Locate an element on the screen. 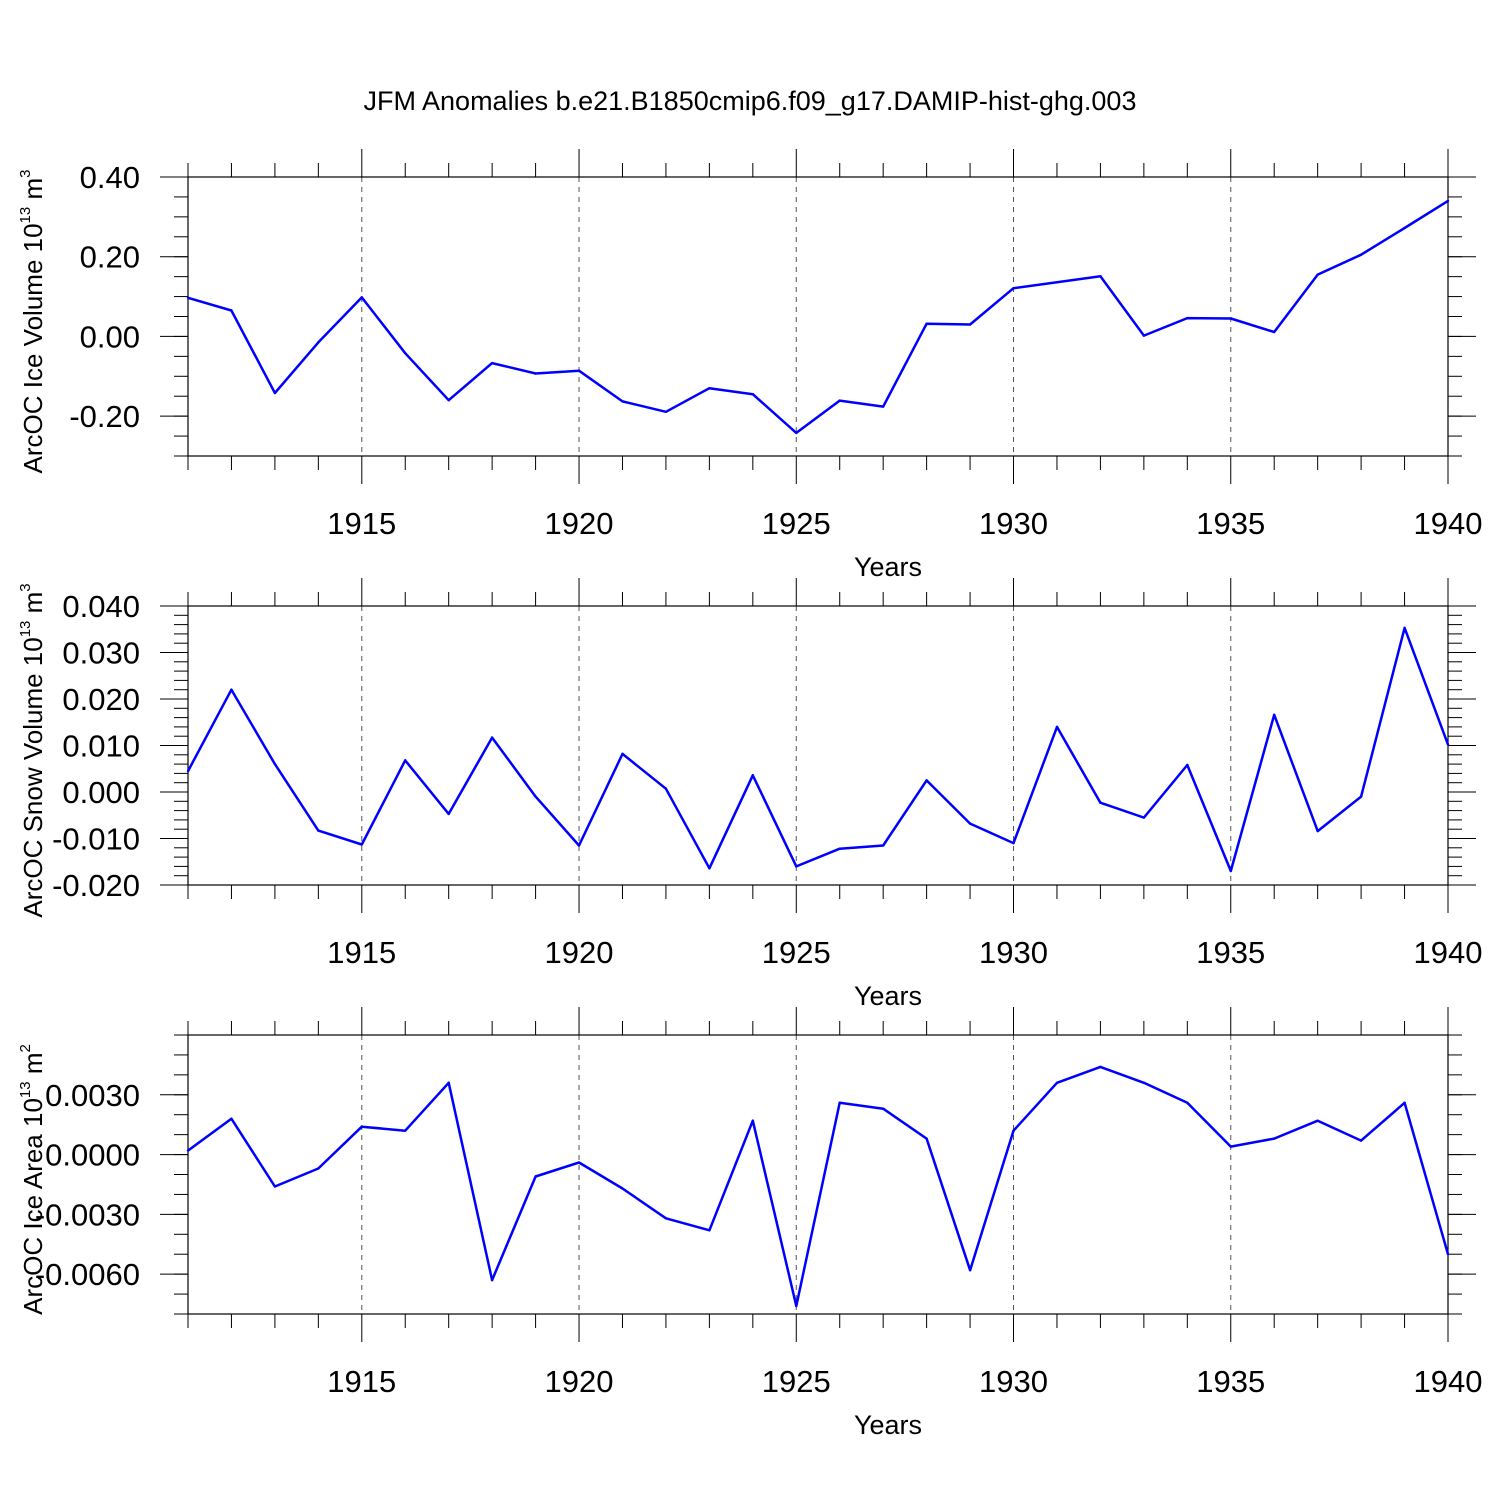  y-tick-label: -0.0030 is located at coordinates (87, 1214).